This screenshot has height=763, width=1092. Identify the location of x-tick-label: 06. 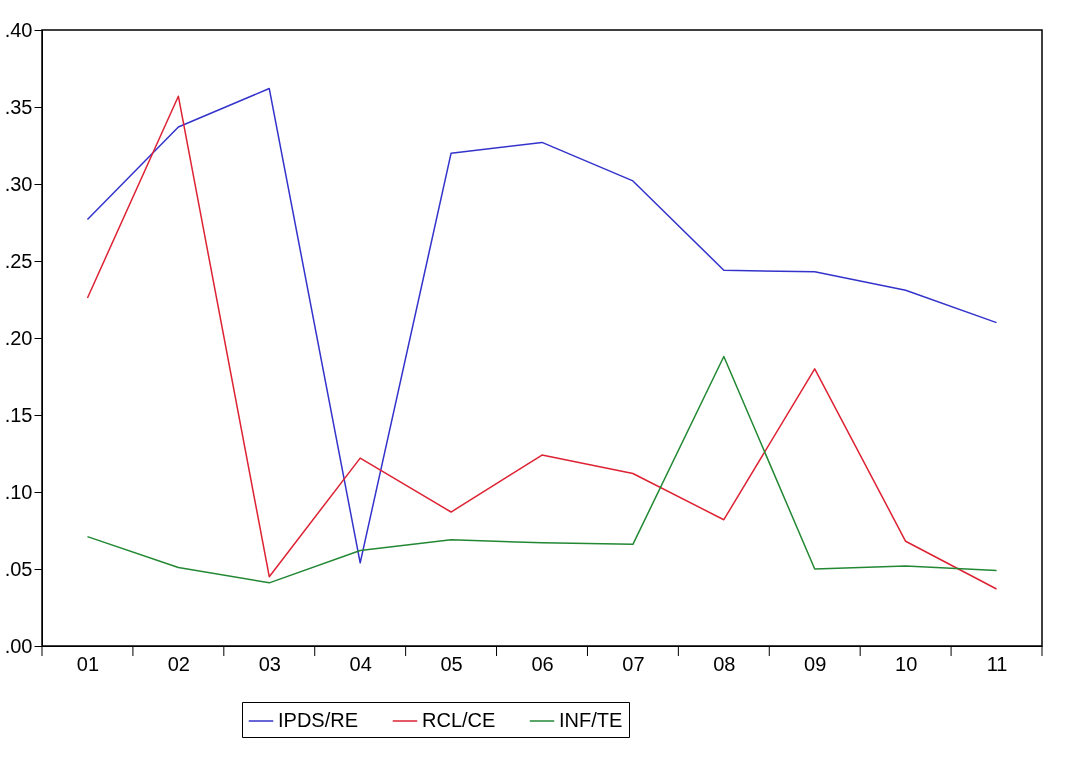
(542, 663).